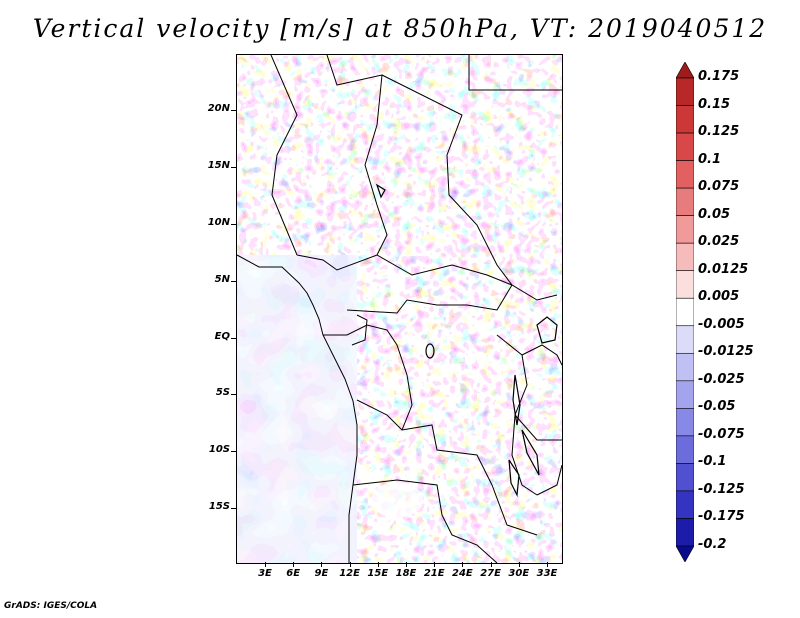 The width and height of the screenshot is (800, 618). Describe the element at coordinates (406, 573) in the screenshot. I see `lon-label-18E: 18E` at that location.